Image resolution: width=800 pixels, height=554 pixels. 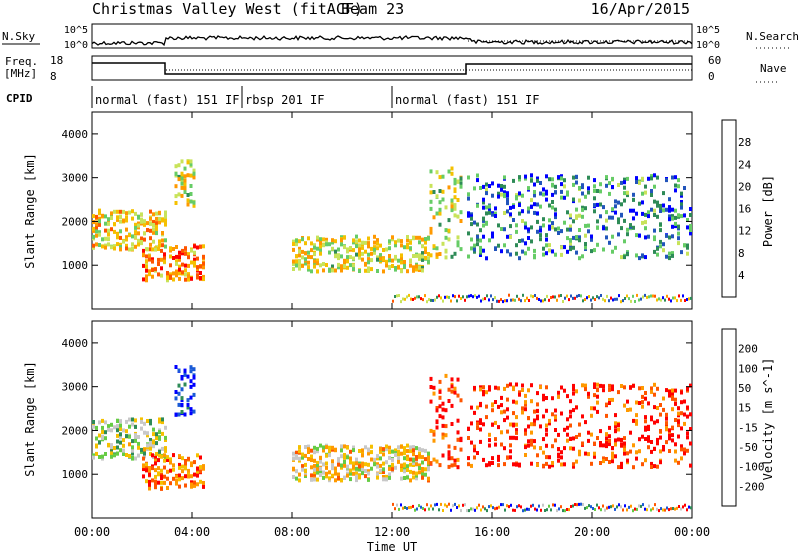 I want to click on y-tick-label: 4000, so click(x=75, y=343).